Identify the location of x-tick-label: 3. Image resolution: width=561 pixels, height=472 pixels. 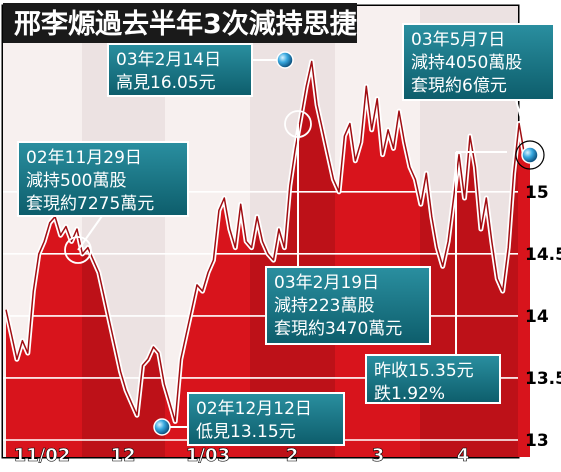
(378, 455).